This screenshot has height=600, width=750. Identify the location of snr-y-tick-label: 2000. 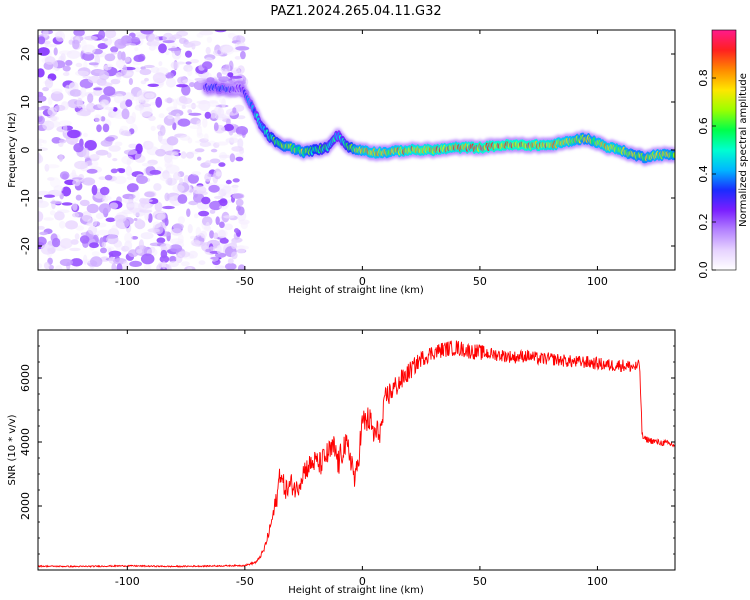
(25, 506).